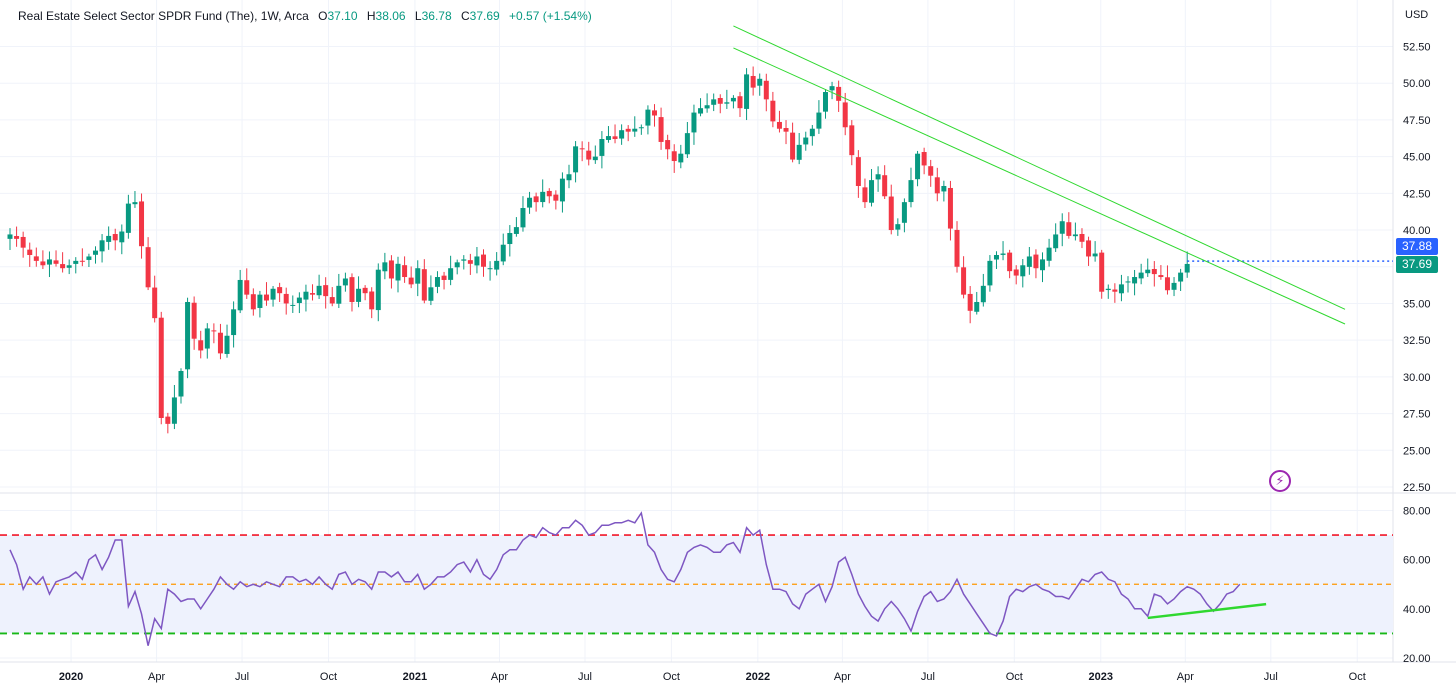  I want to click on time-tick-label: 2022, so click(758, 677).